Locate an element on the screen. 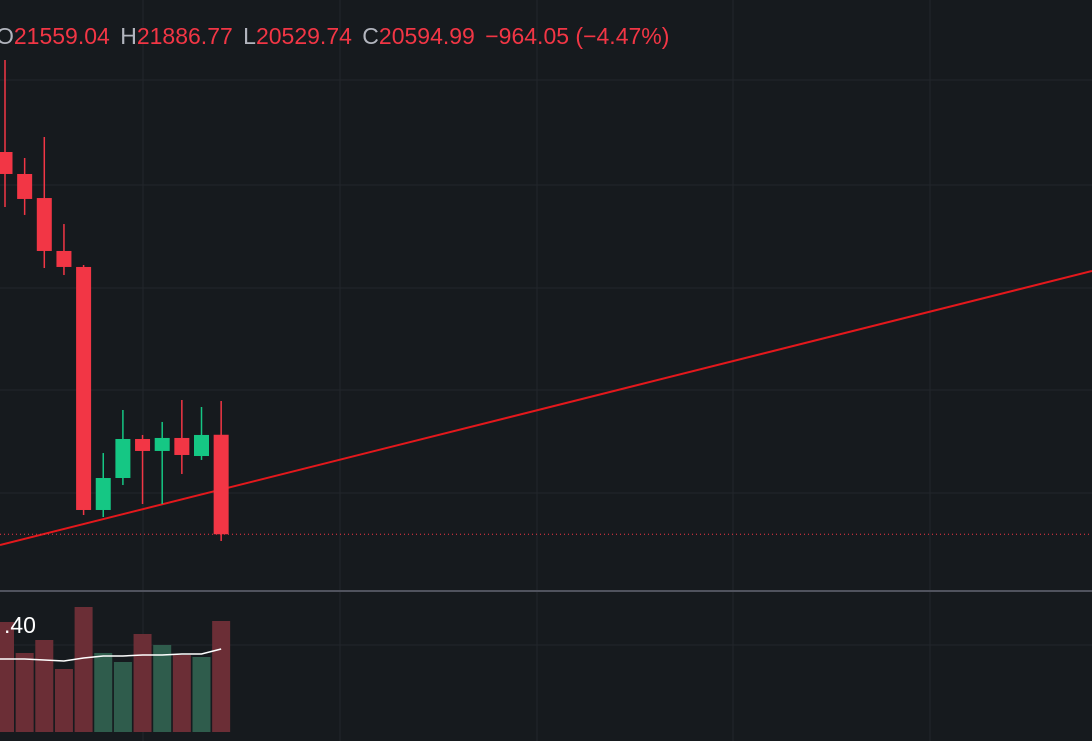 The height and width of the screenshot is (741, 1092). high-value: 21886.77 is located at coordinates (185, 36).